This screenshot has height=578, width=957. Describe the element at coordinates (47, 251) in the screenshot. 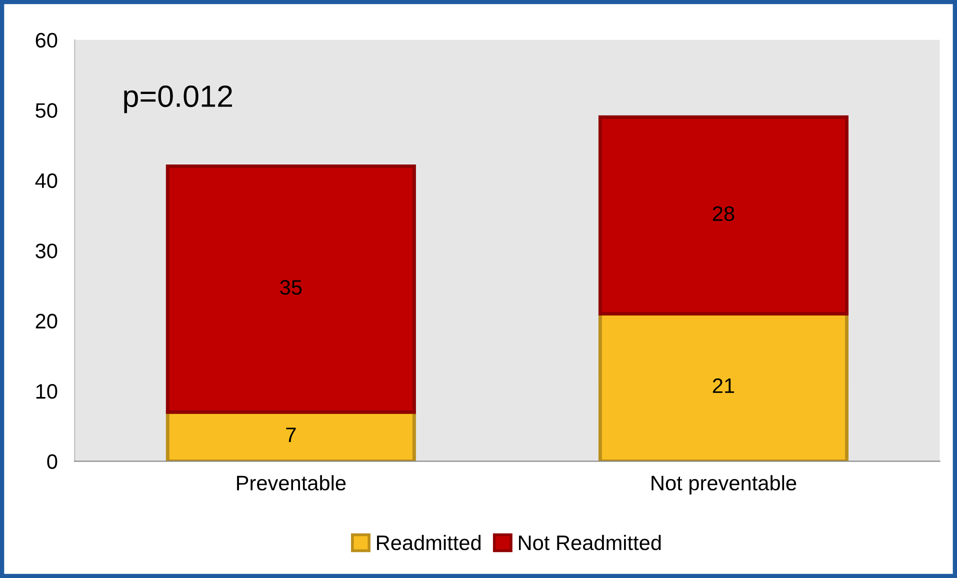

I see `y-tick-label: 30` at that location.